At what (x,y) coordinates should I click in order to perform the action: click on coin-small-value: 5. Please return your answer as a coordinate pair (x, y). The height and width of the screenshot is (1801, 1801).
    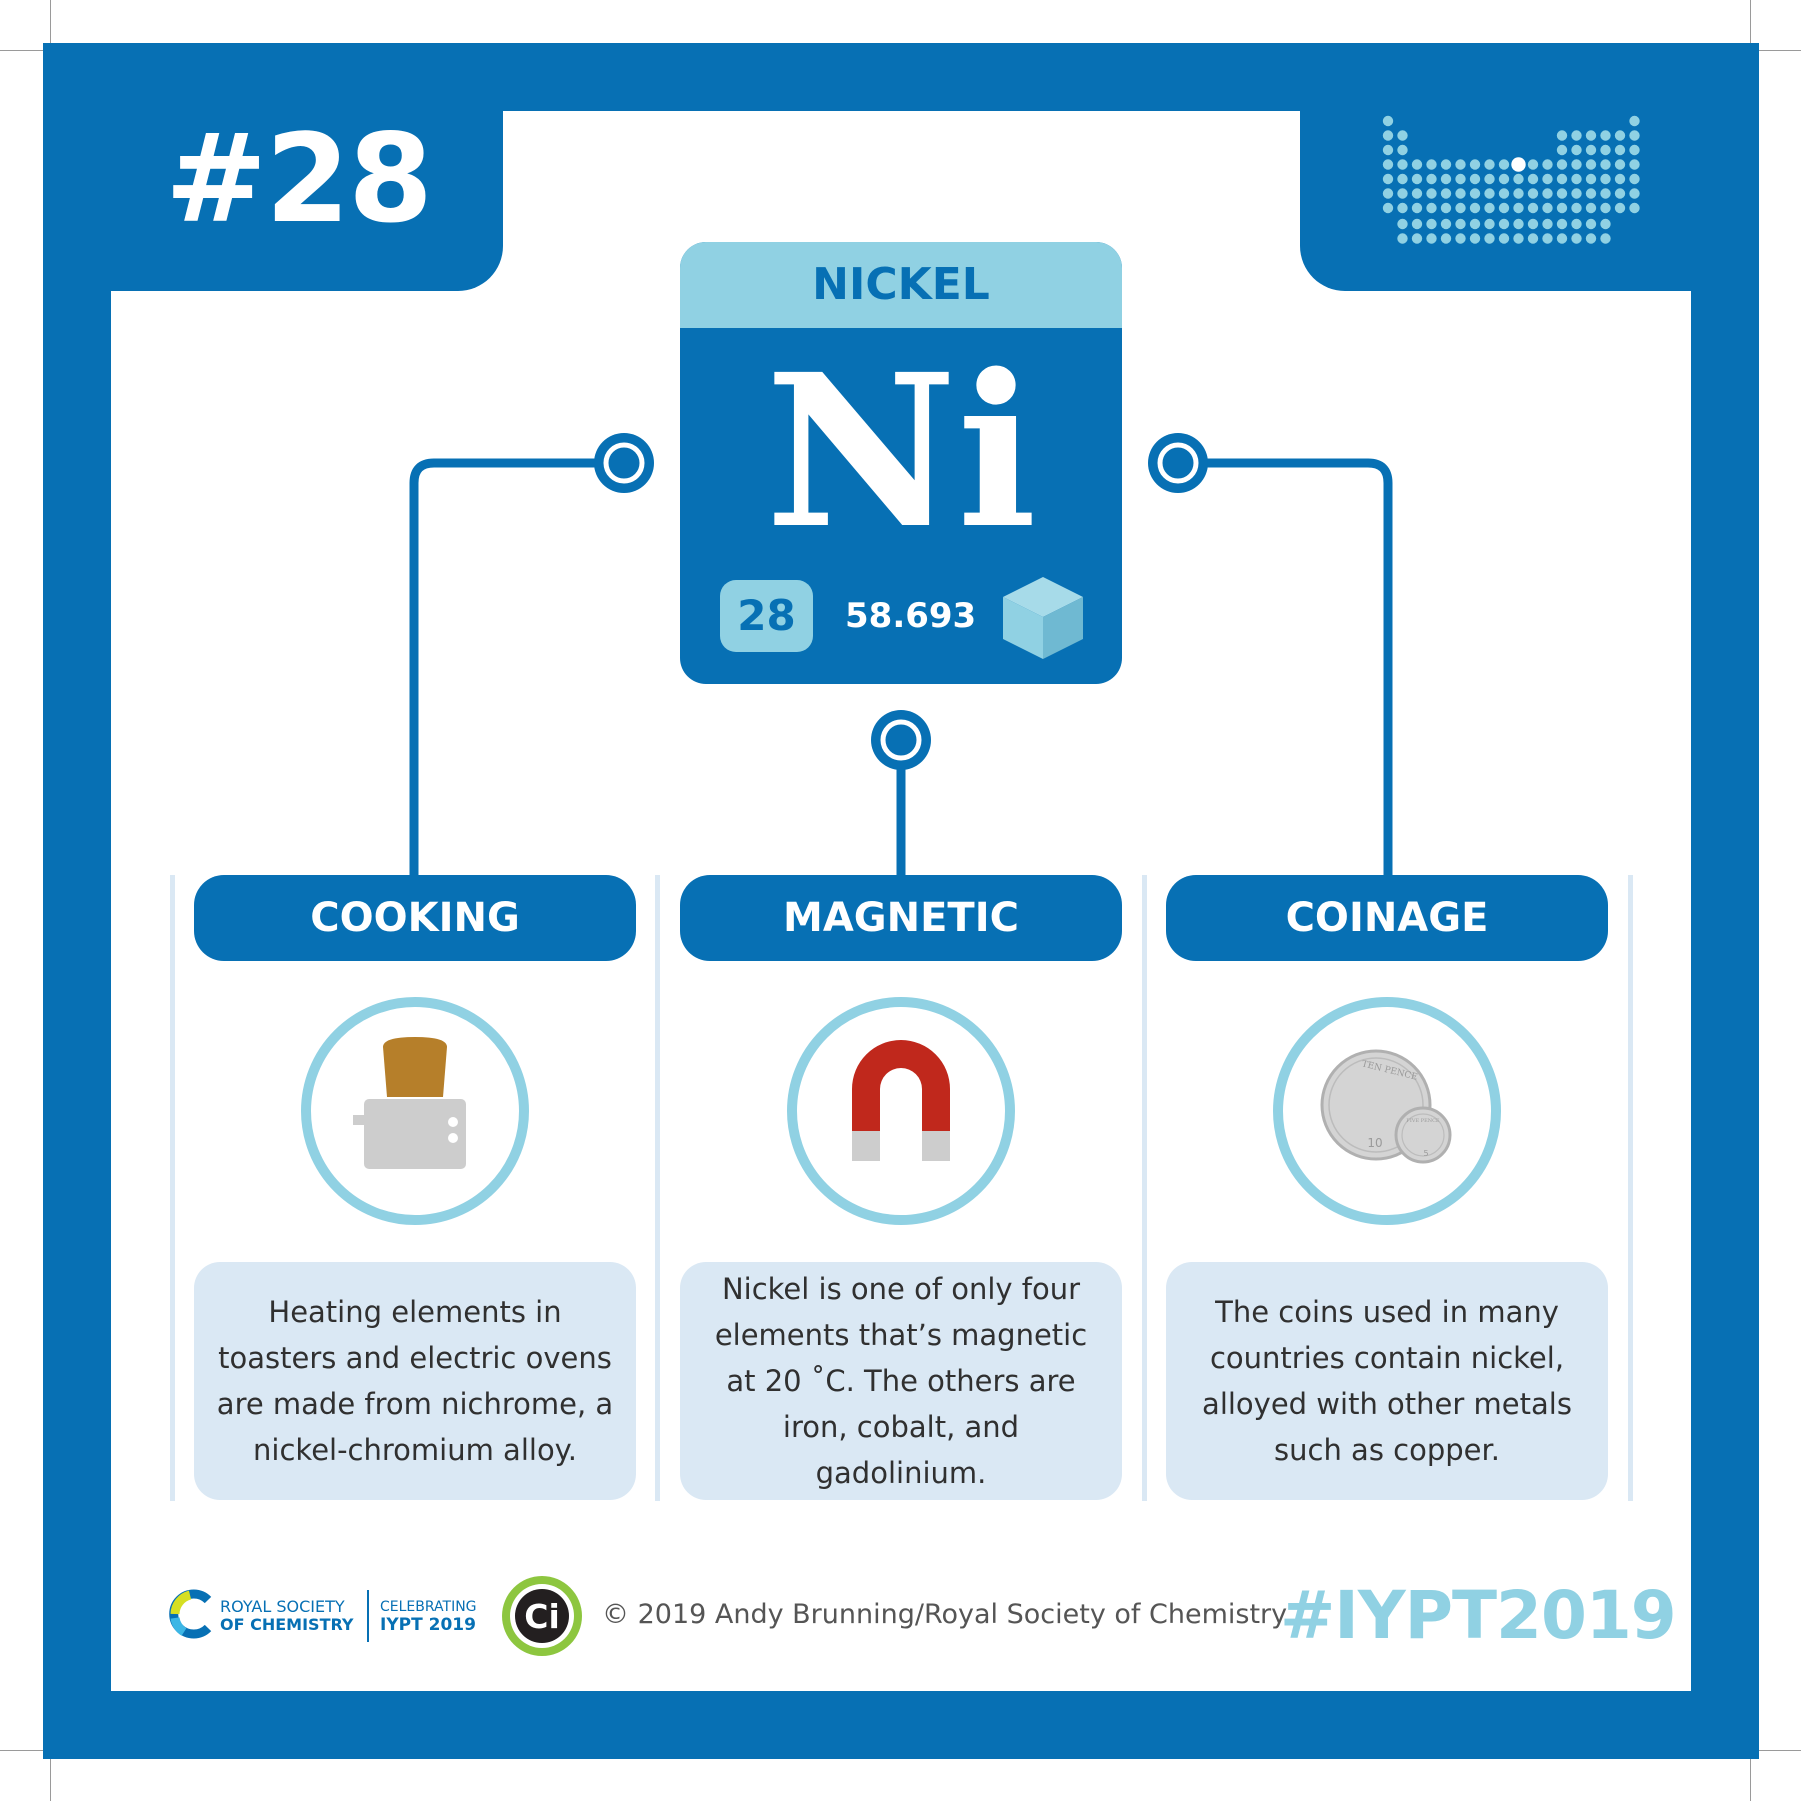
    Looking at the image, I should click on (1425, 1153).